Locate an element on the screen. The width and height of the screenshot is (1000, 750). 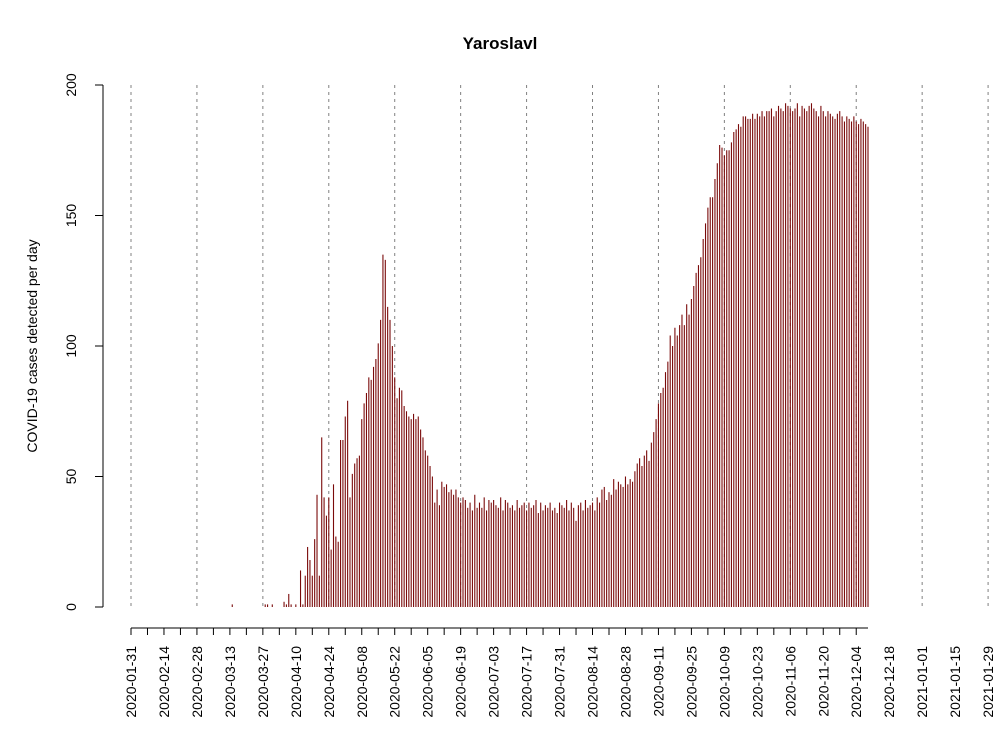
x-tick-label: 2020-06-19 is located at coordinates (461, 682).